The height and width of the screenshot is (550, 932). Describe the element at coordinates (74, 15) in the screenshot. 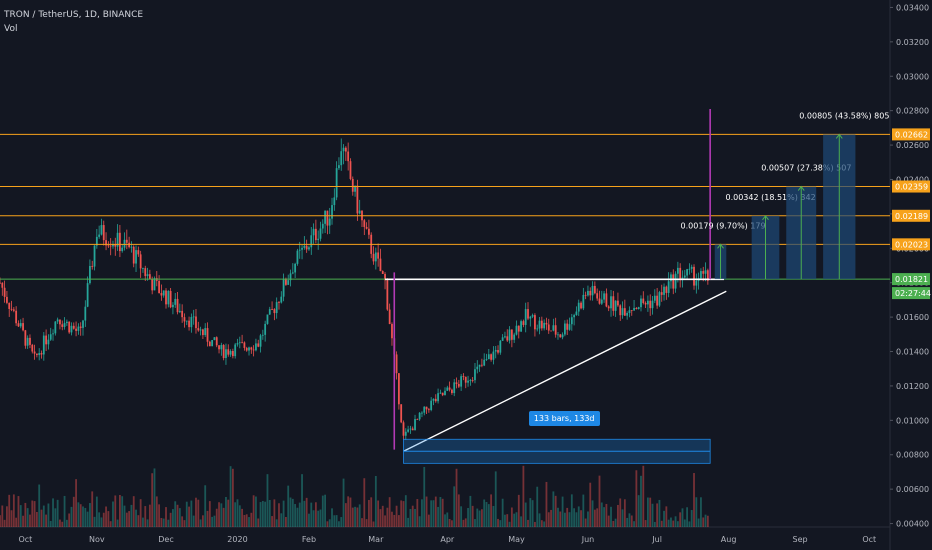

I see `symbol-line: TRON / TetherUS, 1D, BINANCE` at that location.